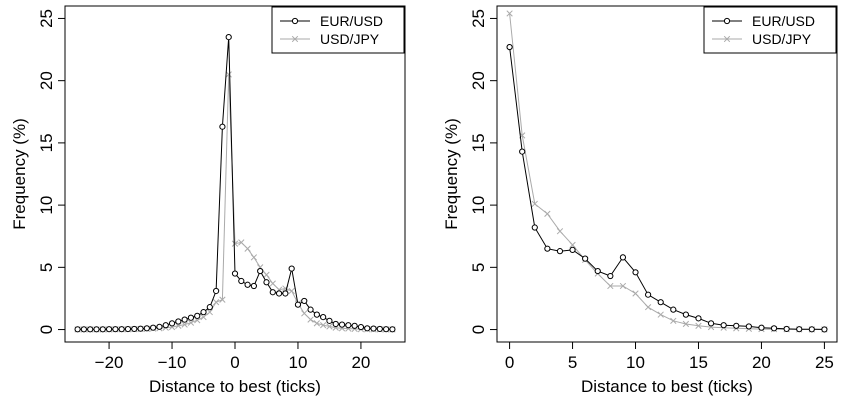  I want to click on legend-label: USD/JPY, so click(782, 39).